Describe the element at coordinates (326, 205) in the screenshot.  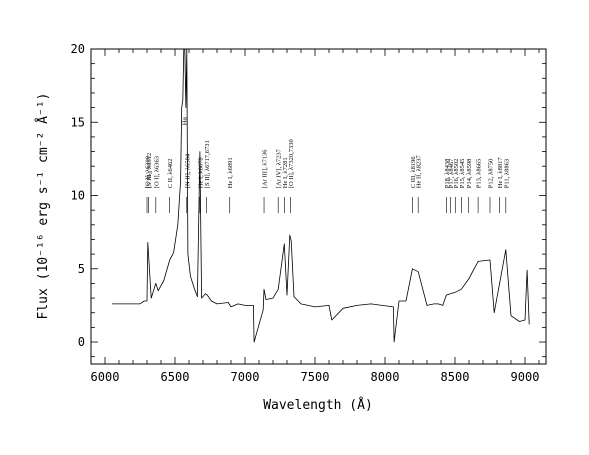
I see `line-markers` at that location.